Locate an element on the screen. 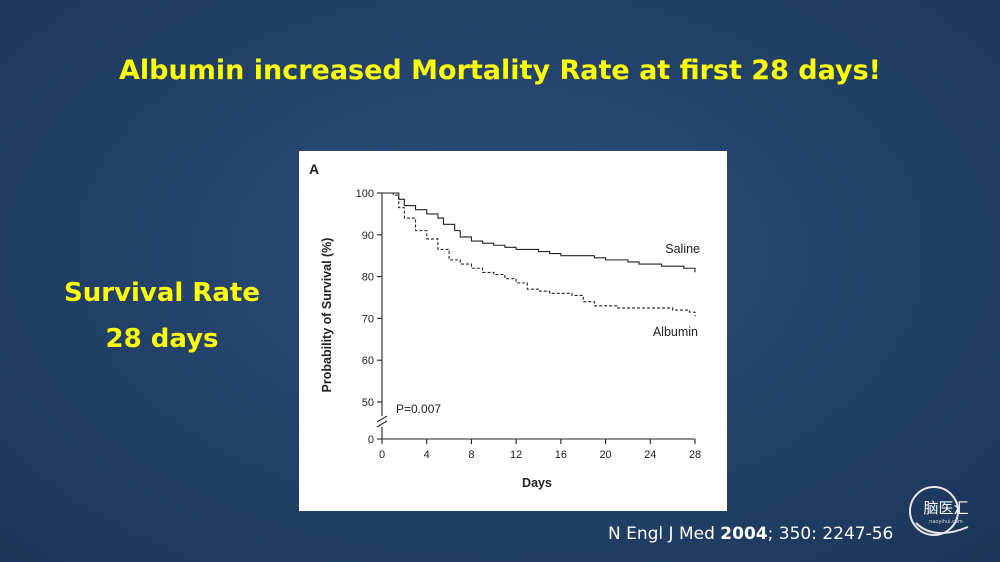 The image size is (1000, 562). y-tick-label: 80 is located at coordinates (368, 278).